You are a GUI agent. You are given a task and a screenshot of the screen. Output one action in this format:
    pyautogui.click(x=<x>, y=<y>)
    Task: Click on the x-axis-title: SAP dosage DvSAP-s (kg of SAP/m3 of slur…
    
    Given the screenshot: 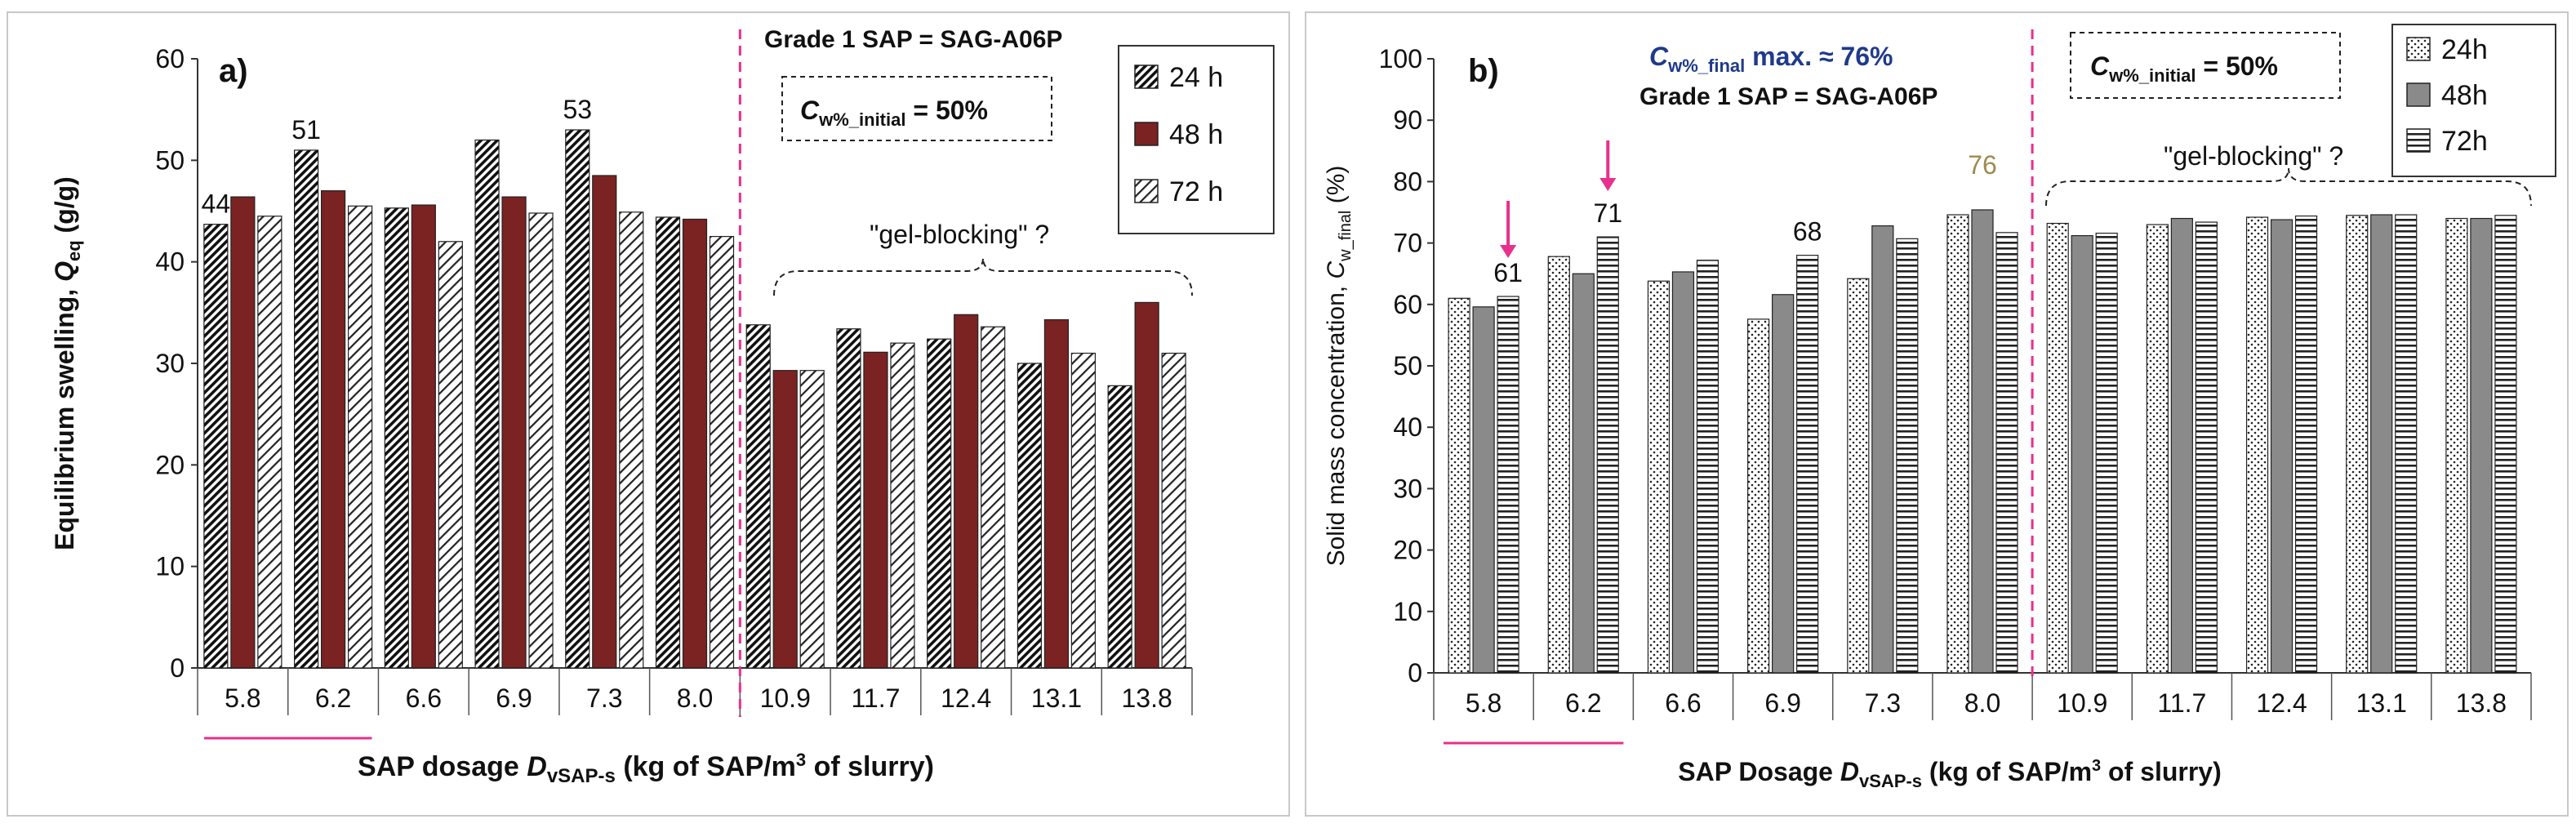 What is the action you would take?
    pyautogui.click(x=646, y=768)
    